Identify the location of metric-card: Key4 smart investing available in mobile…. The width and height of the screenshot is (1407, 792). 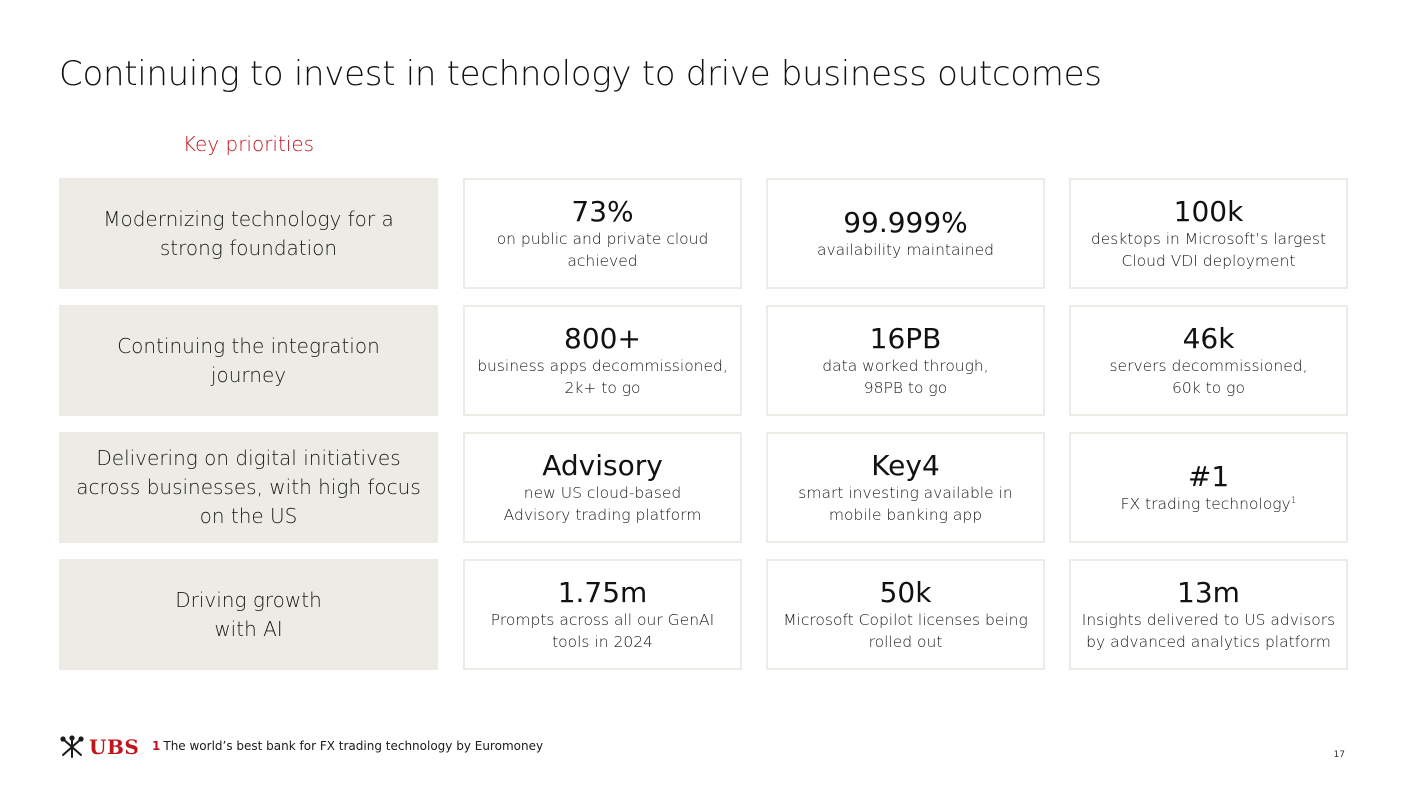
(905, 487).